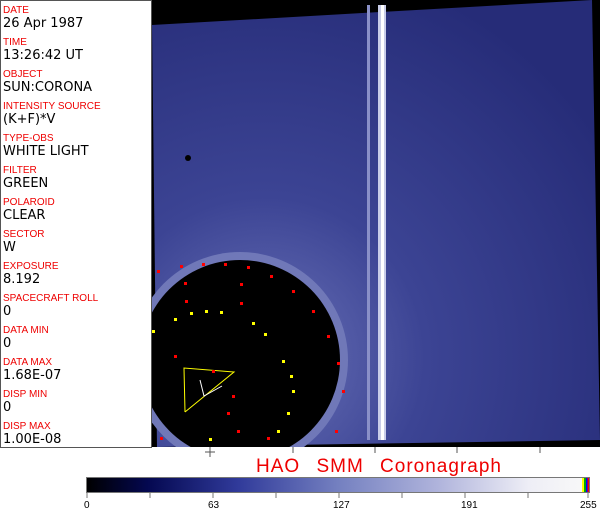  Describe the element at coordinates (32, 375) in the screenshot. I see `field-value: 1.68E-07` at that location.